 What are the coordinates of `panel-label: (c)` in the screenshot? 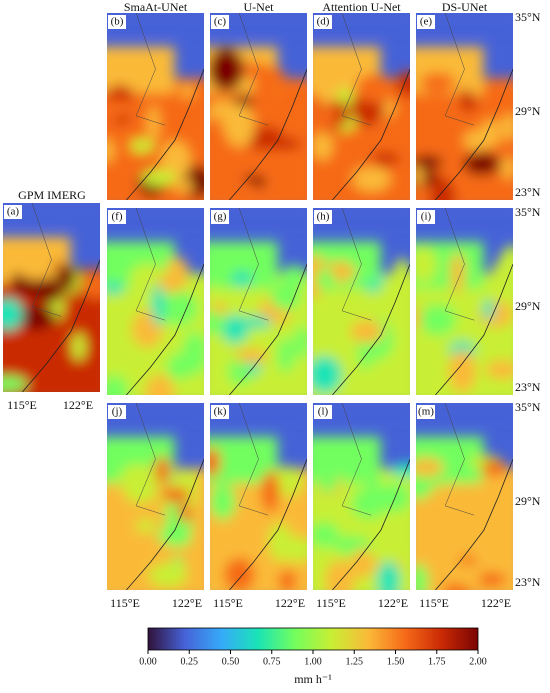 It's located at (220, 22).